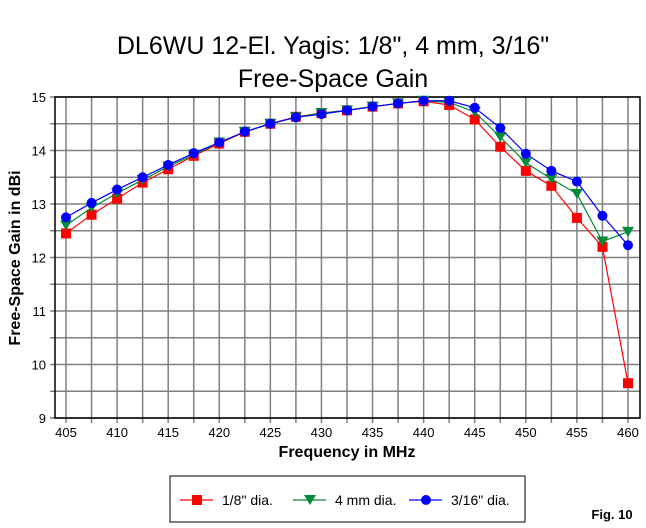 The image size is (646, 528). What do you see at coordinates (424, 432) in the screenshot?
I see `x-tick-label: 440` at bounding box center [424, 432].